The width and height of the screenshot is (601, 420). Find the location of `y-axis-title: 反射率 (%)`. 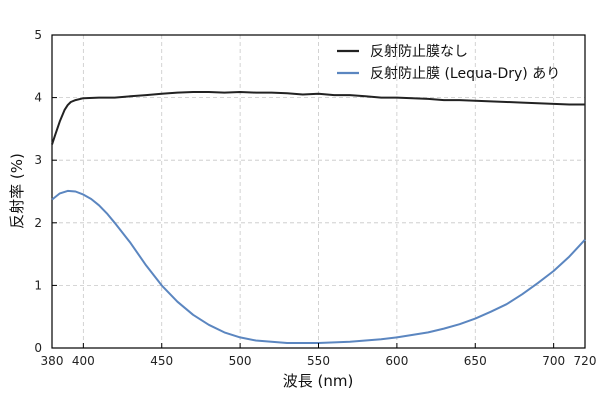

y-axis-title: 反射率 (%) is located at coordinates (17, 191).